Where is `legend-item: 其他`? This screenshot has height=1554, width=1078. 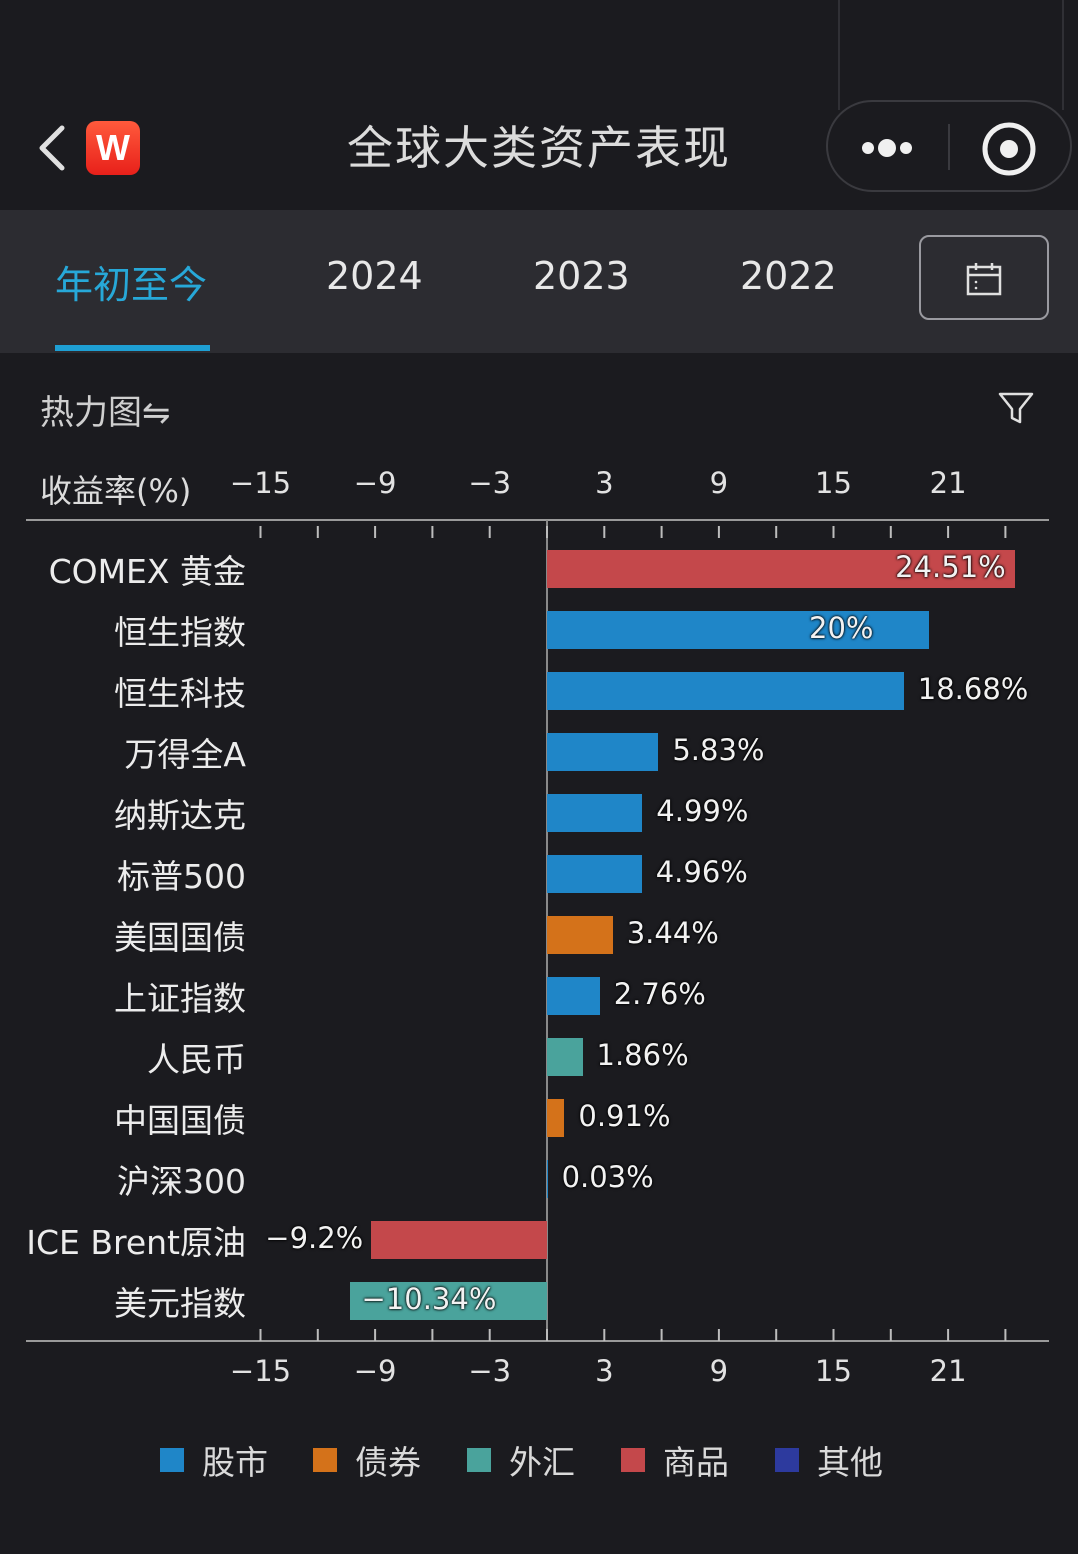 legend-item: 其他 is located at coordinates (829, 1460).